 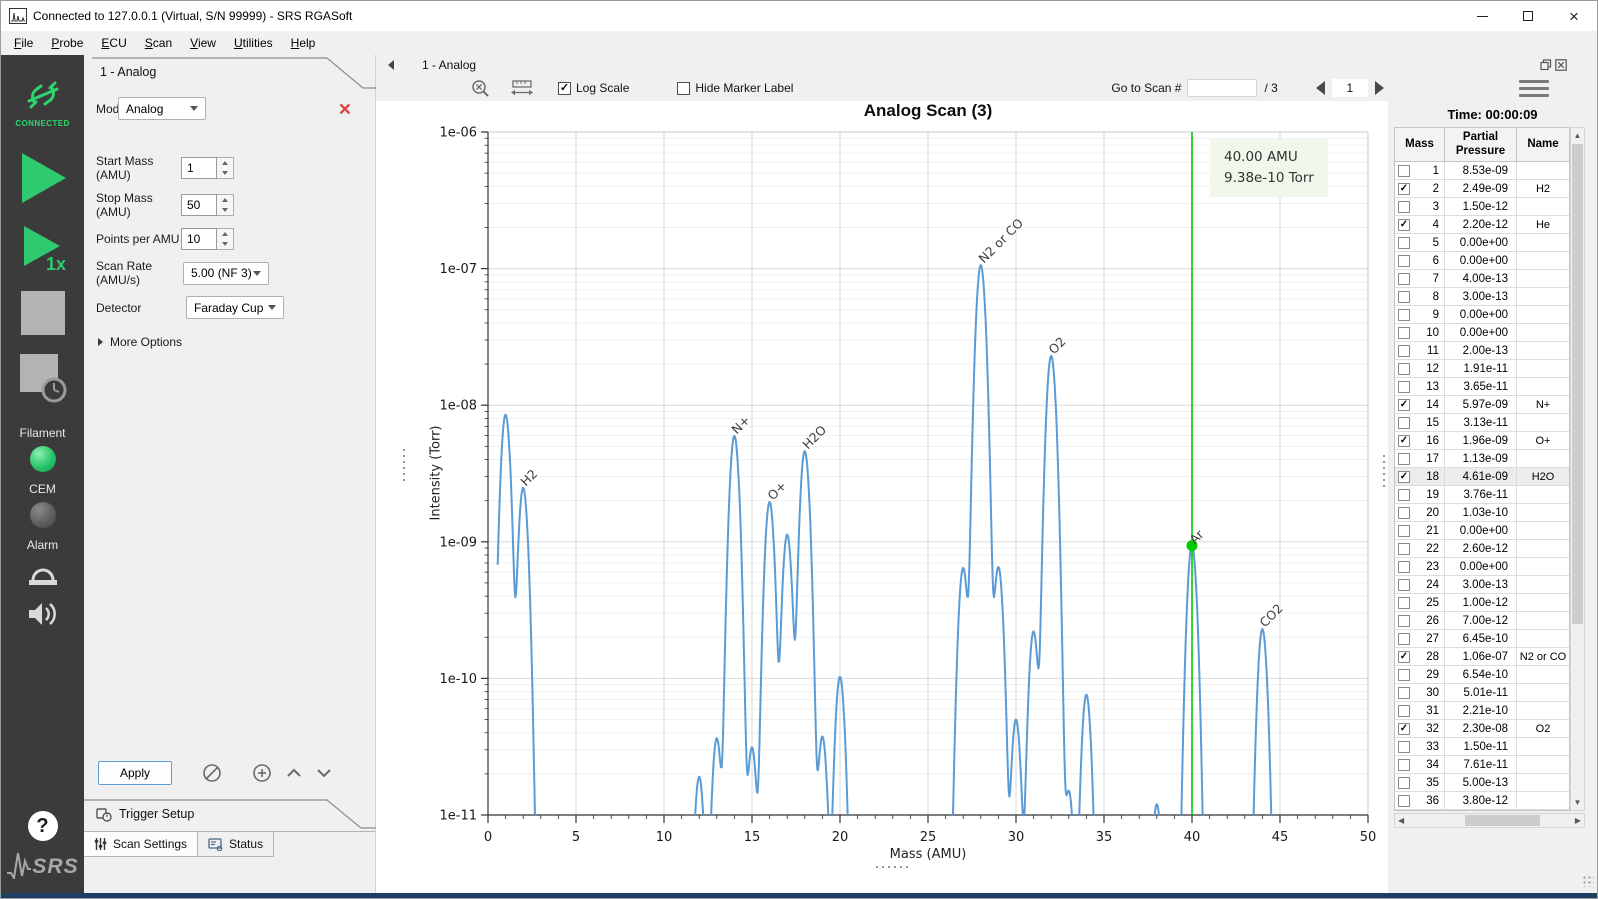 I want to click on minimize-button, so click(x=1482, y=16).